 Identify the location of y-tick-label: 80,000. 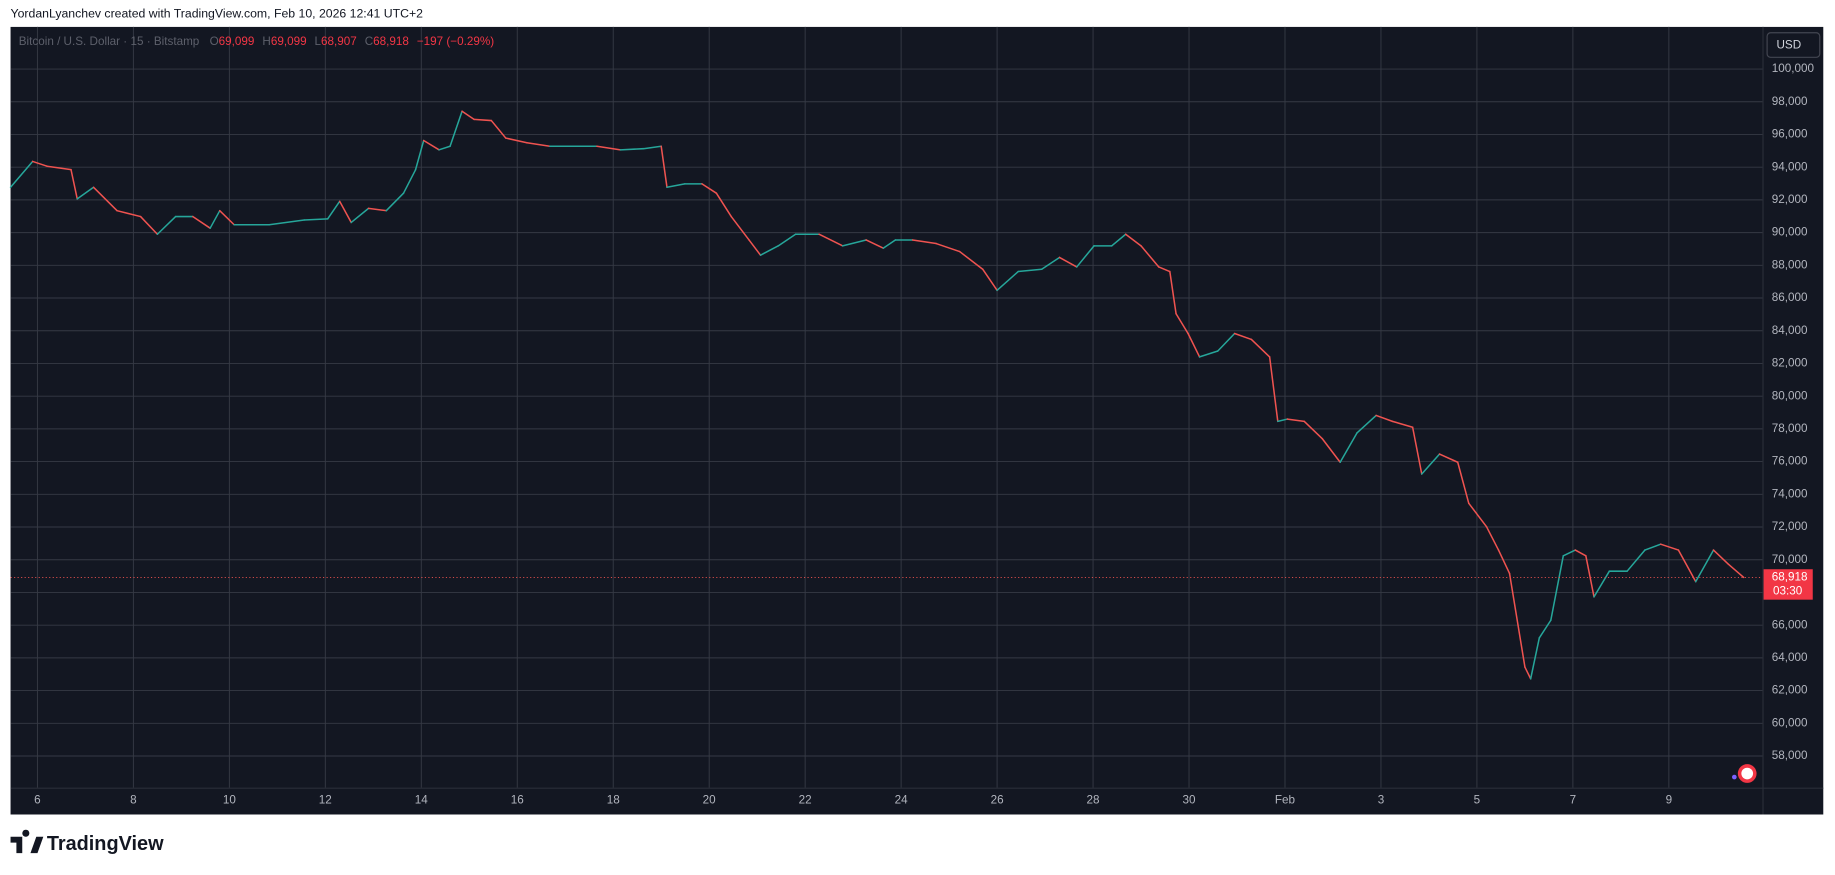
(1790, 395).